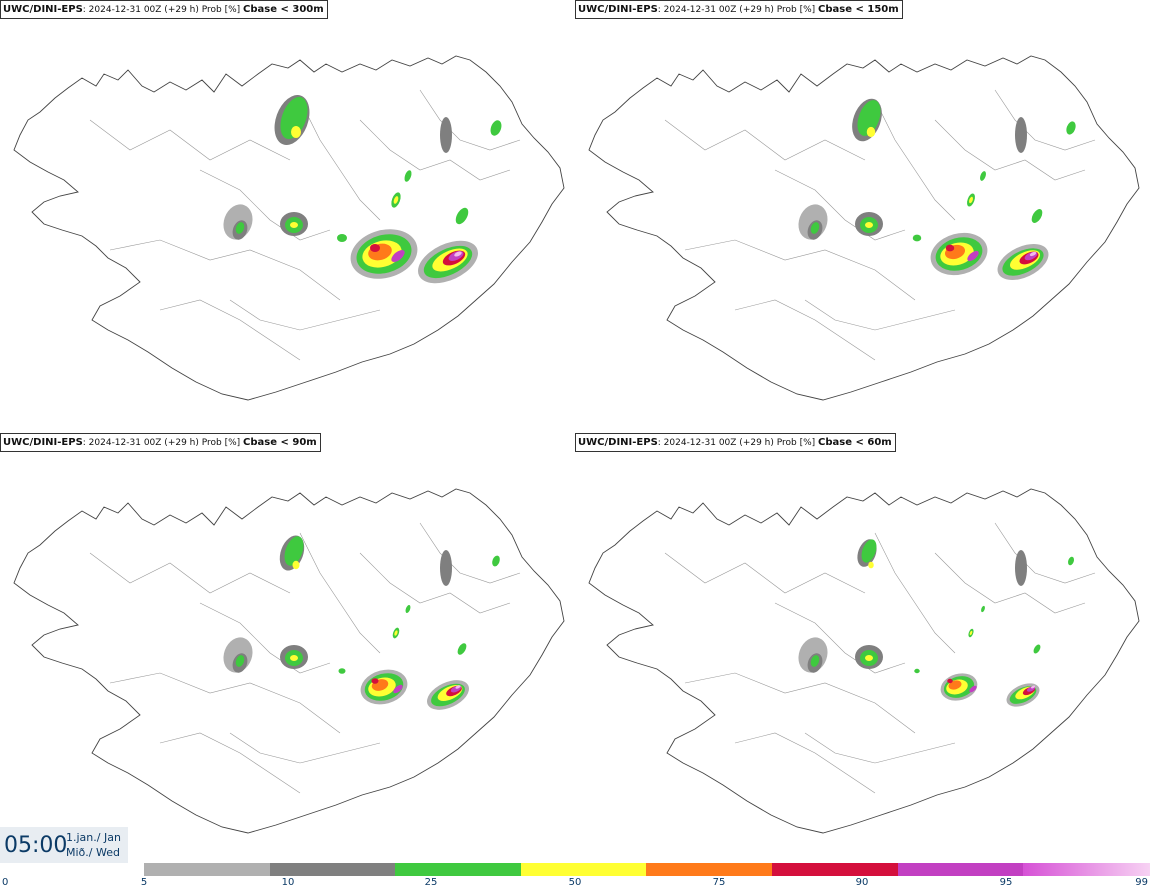  Describe the element at coordinates (431, 882) in the screenshot. I see `colorbar-tick-label: 25` at that location.